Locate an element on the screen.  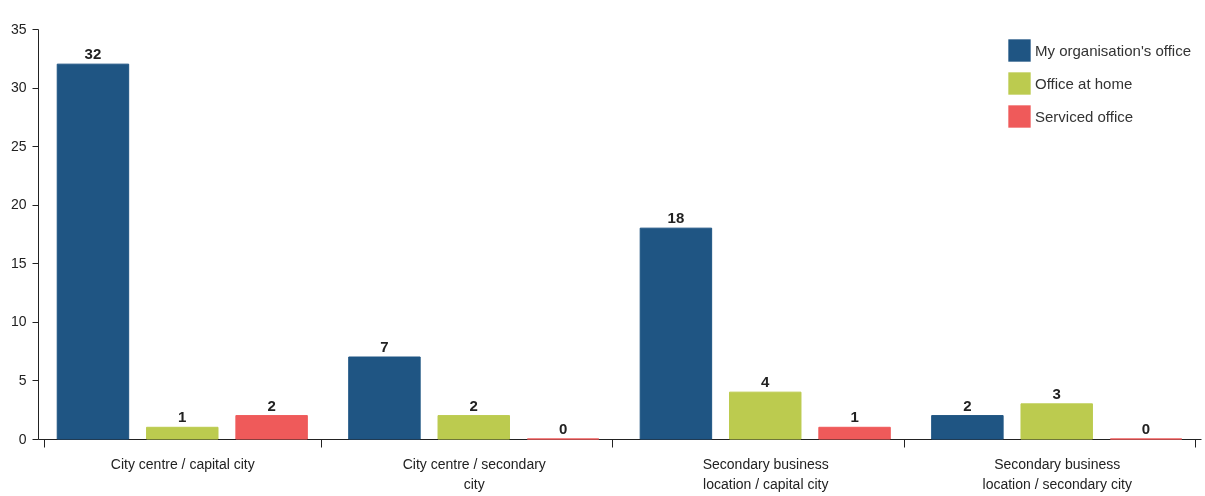
data-label: 3 is located at coordinates (1056, 393).